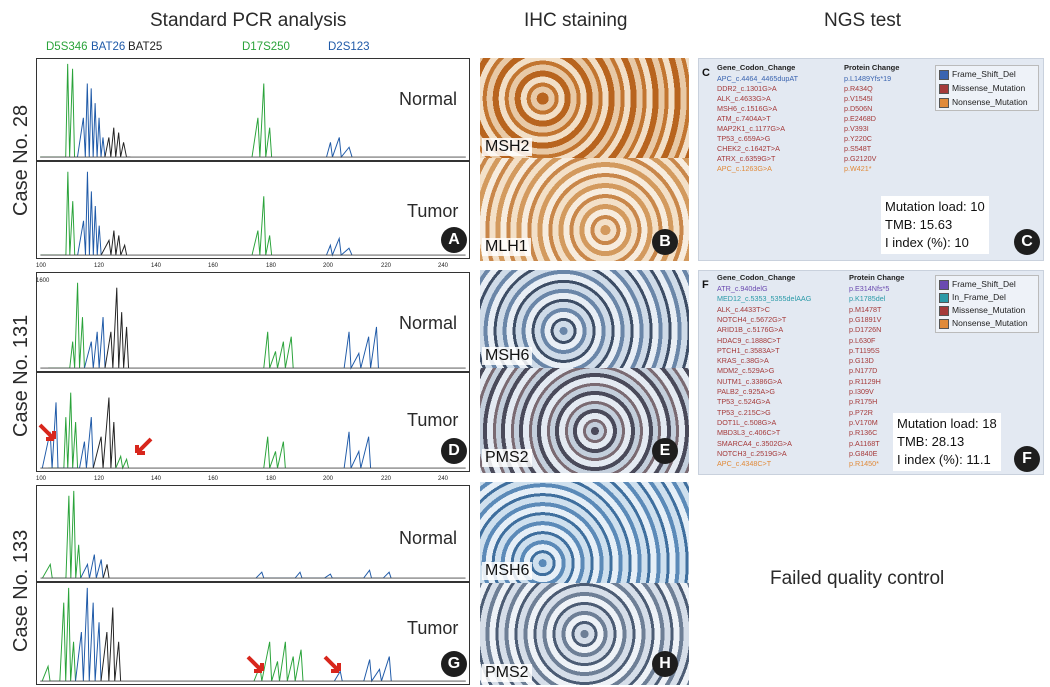 The image size is (1050, 687). What do you see at coordinates (863, 371) in the screenshot?
I see `ngs-protein-change: p.N177D` at bounding box center [863, 371].